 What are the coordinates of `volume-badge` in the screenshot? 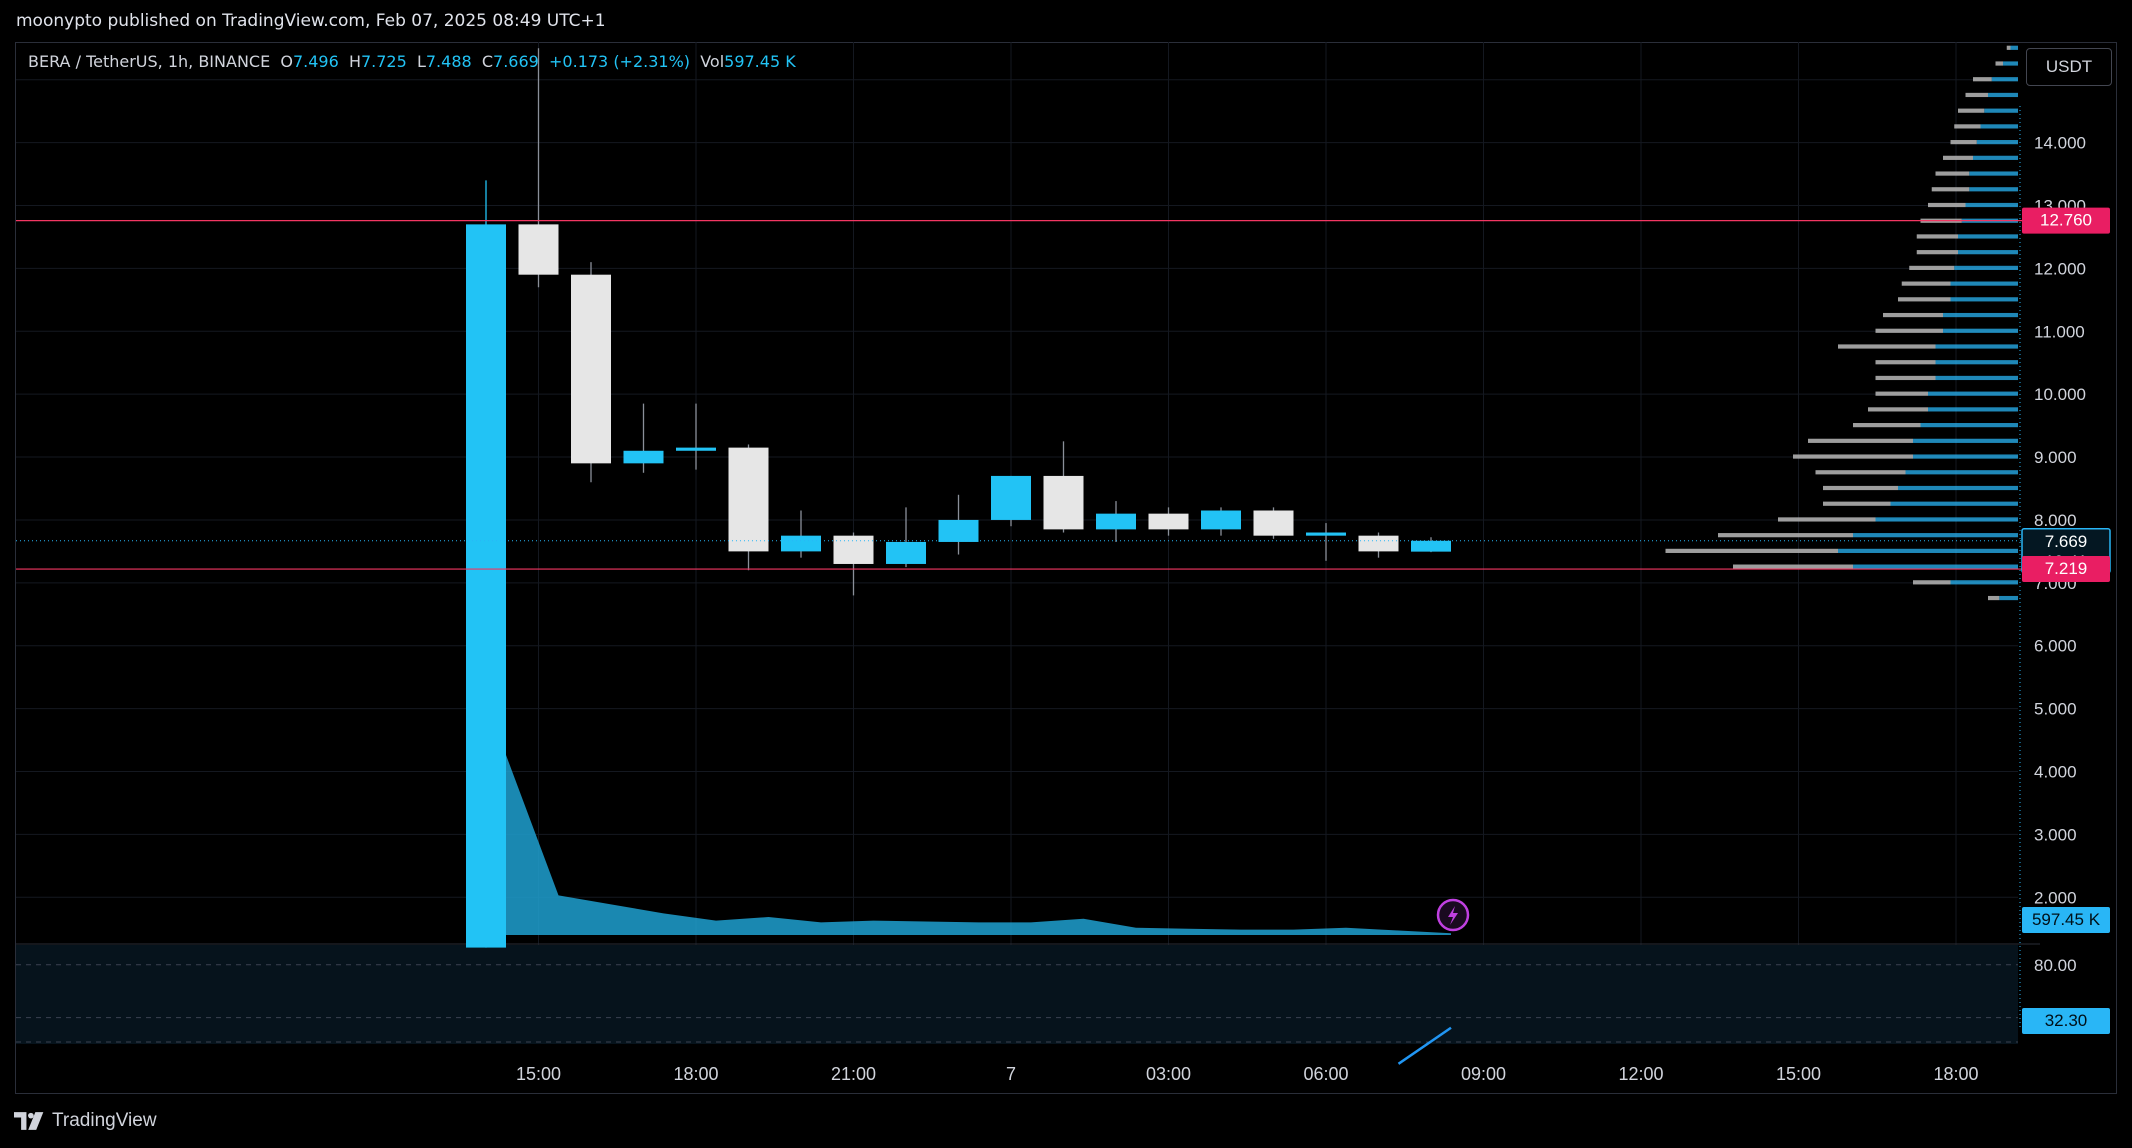 It's located at (2066, 920).